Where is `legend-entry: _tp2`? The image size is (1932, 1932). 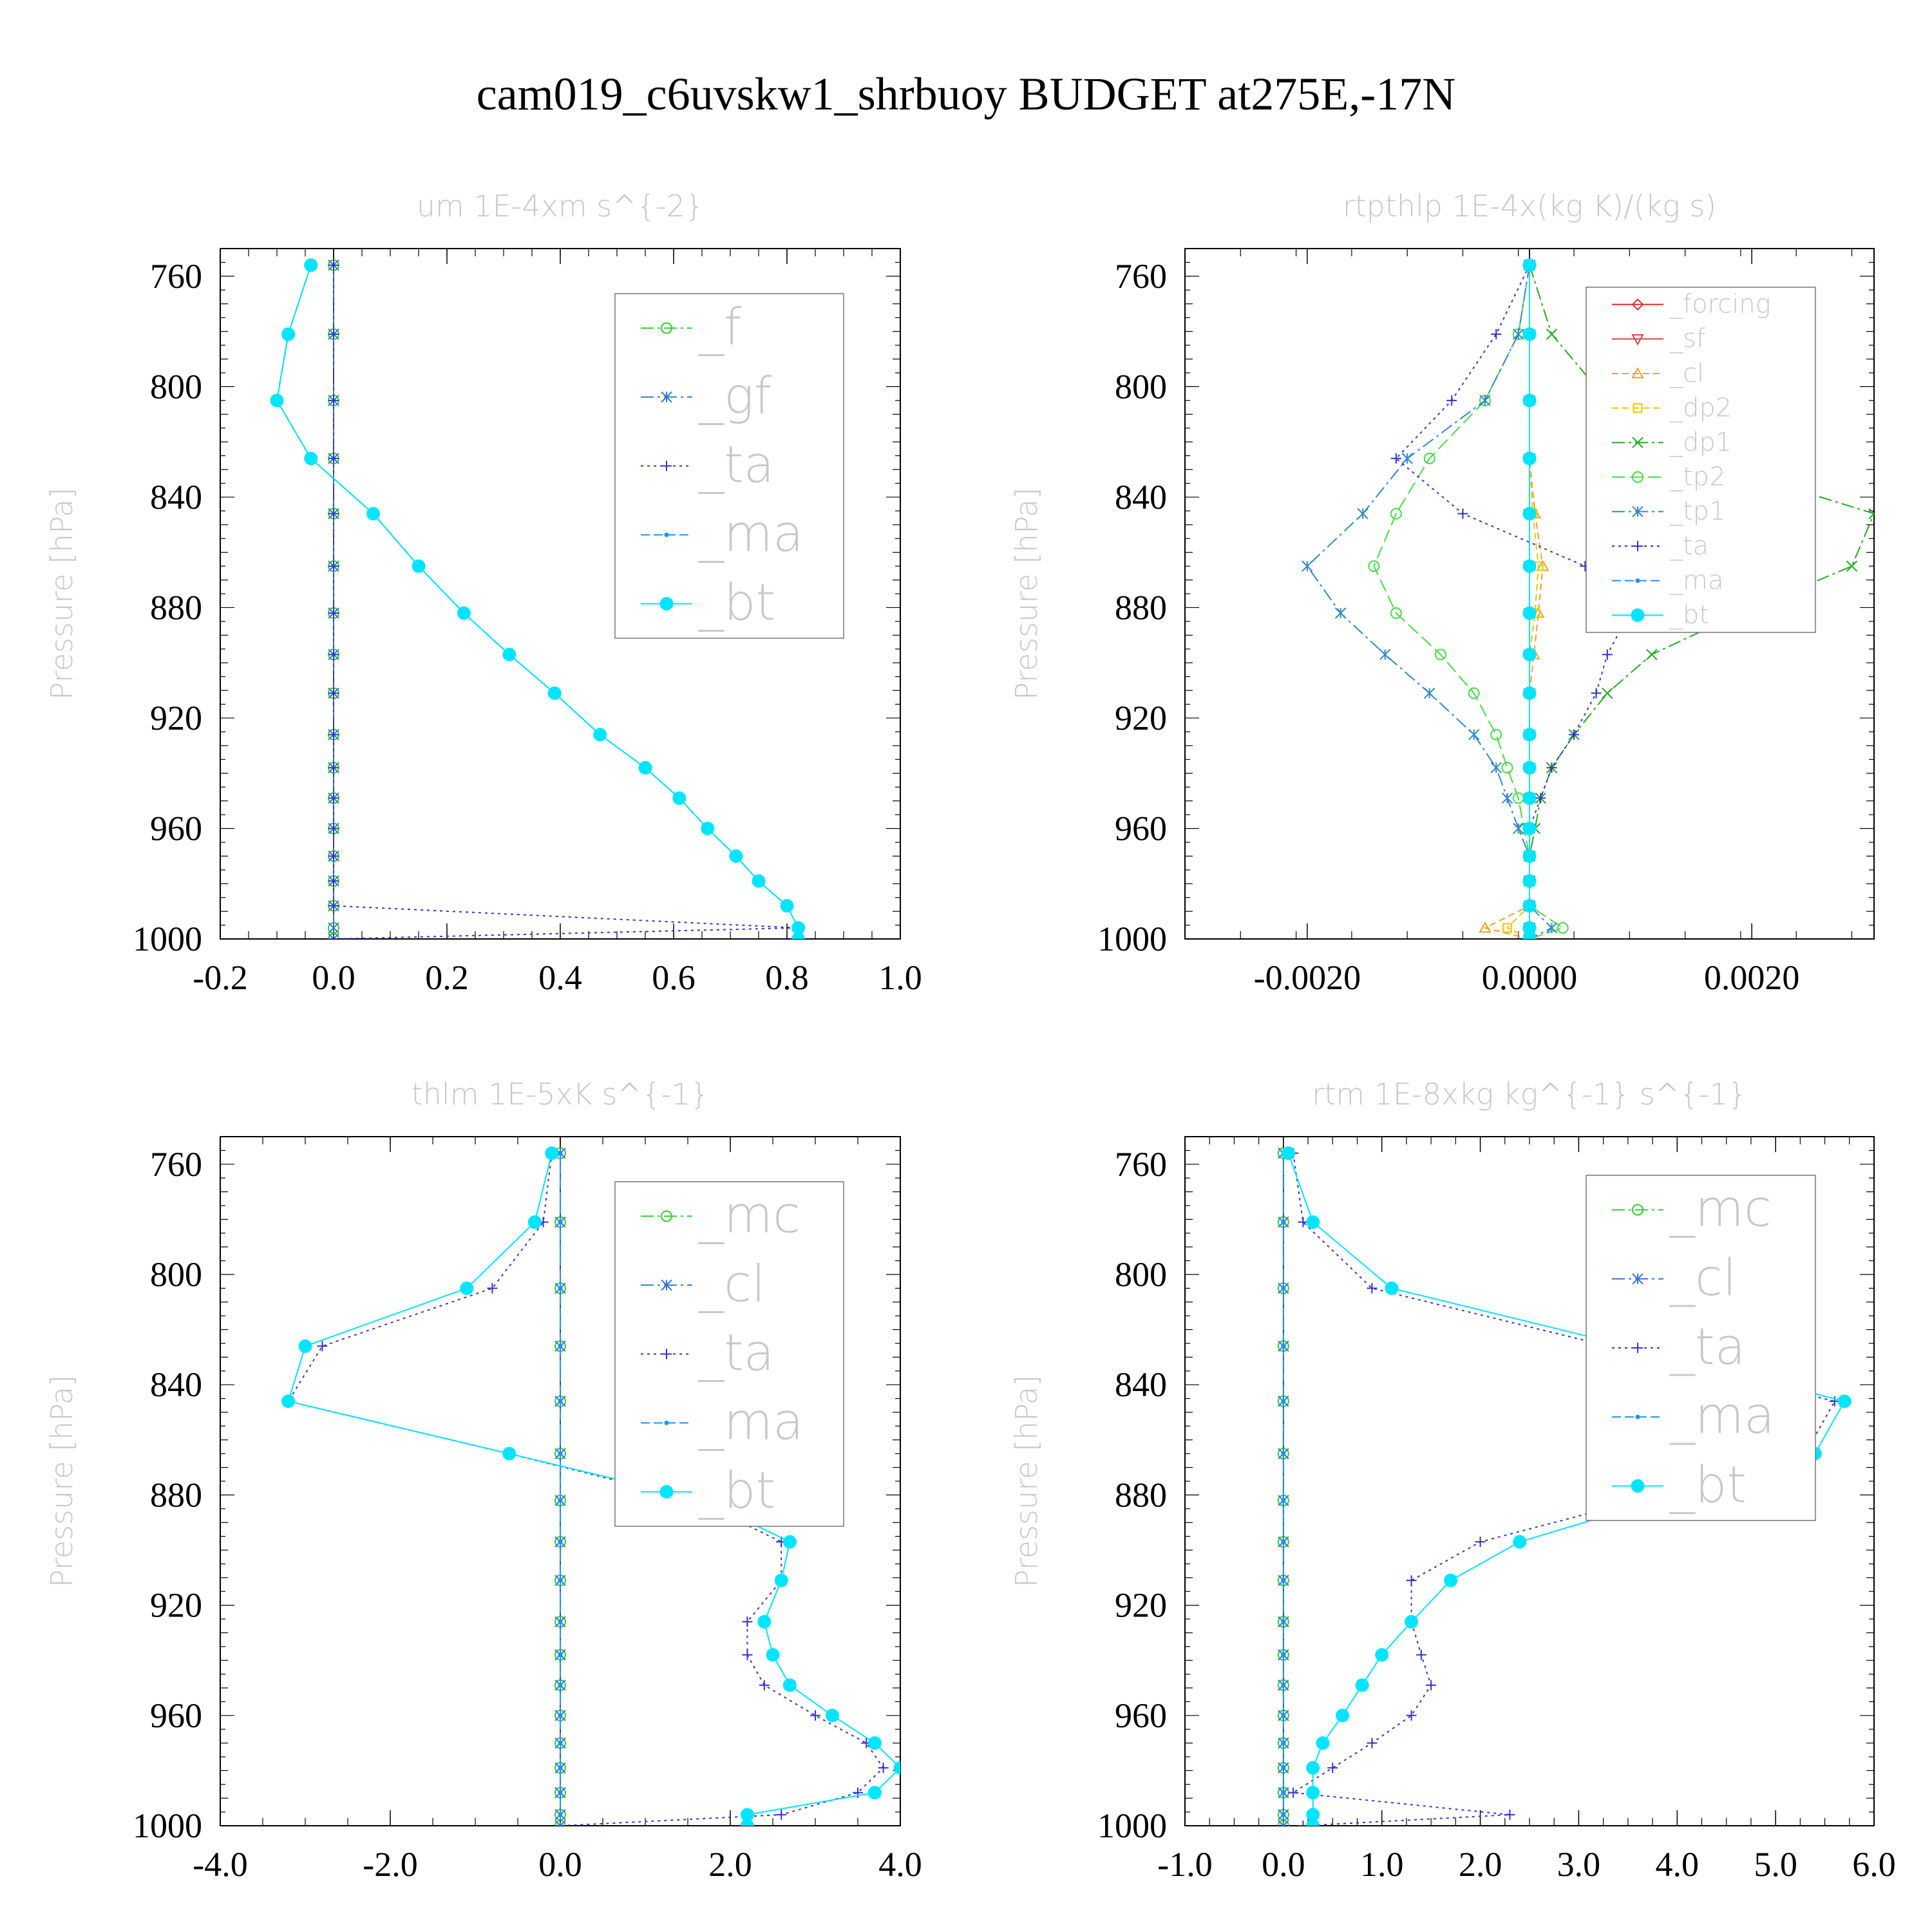 legend-entry: _tp2 is located at coordinates (1698, 477).